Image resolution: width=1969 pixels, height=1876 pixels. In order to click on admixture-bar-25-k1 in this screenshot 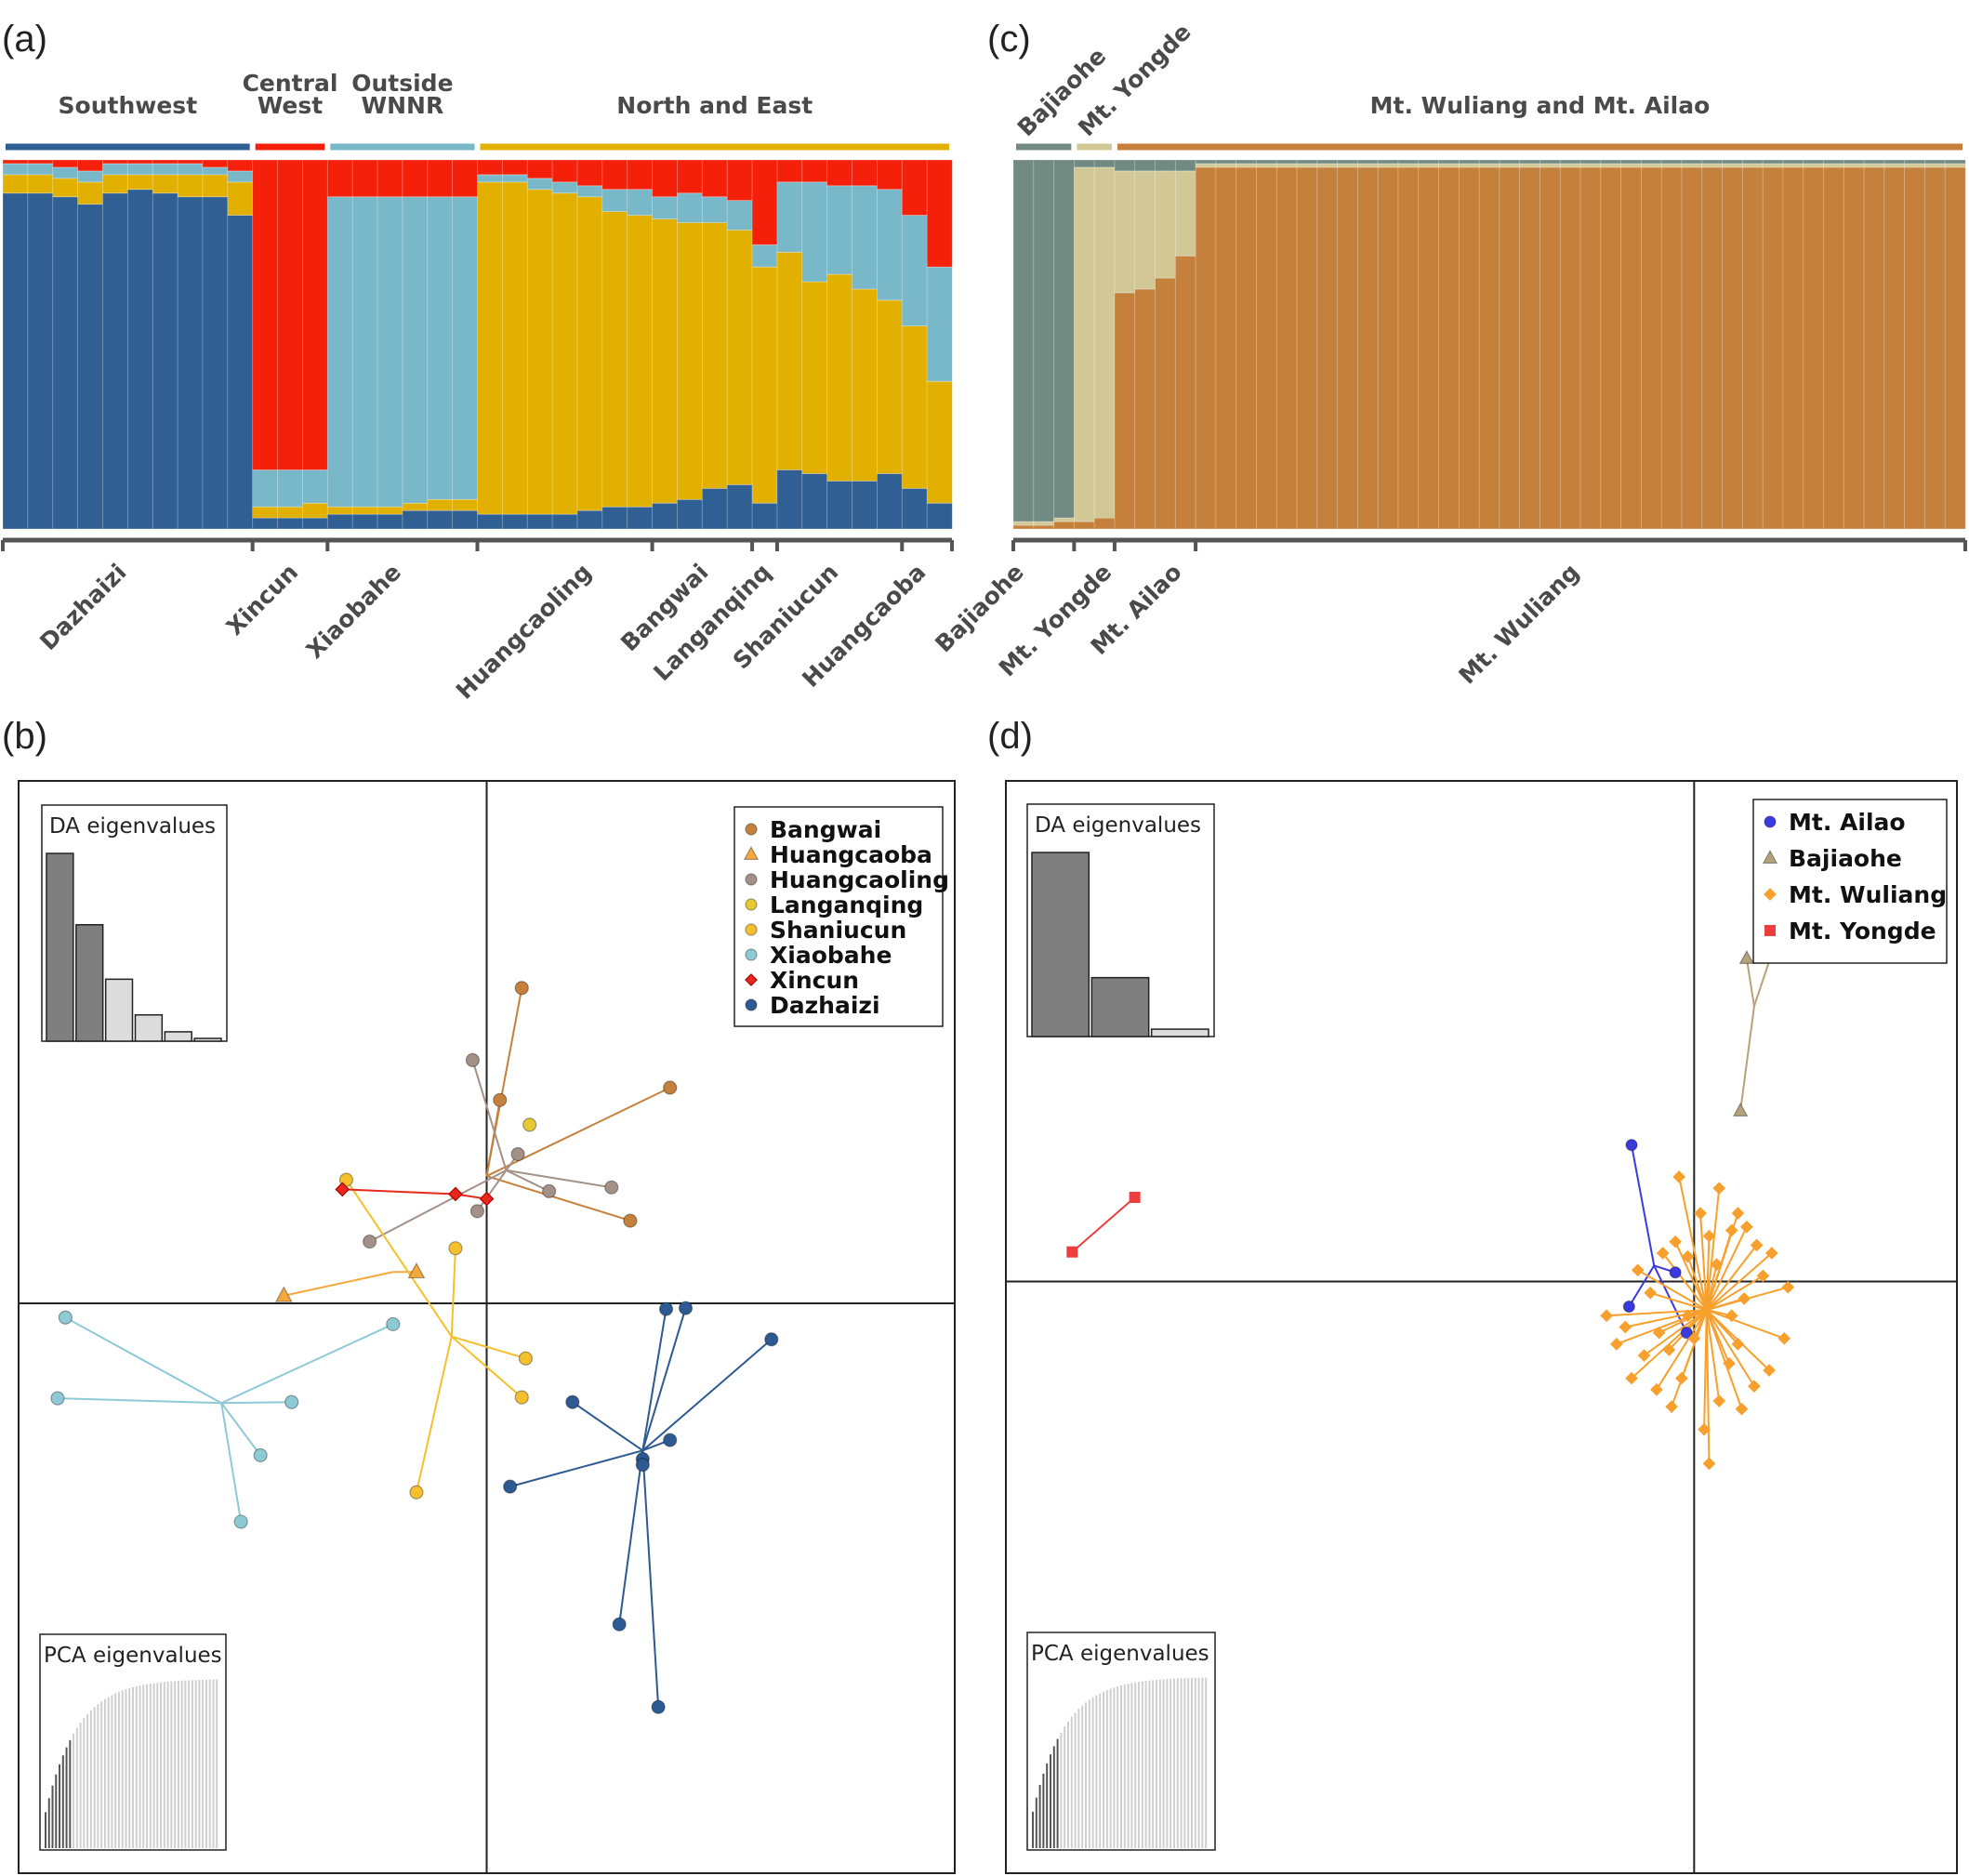, I will do `click(640, 361)`.